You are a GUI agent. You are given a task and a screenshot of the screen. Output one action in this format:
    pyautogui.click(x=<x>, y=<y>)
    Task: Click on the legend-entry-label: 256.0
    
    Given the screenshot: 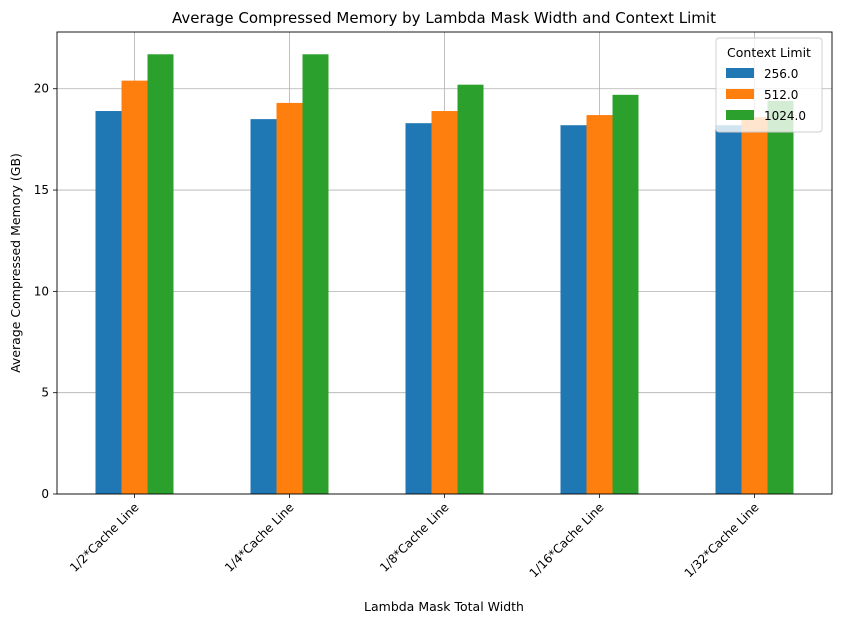 What is the action you would take?
    pyautogui.click(x=781, y=74)
    